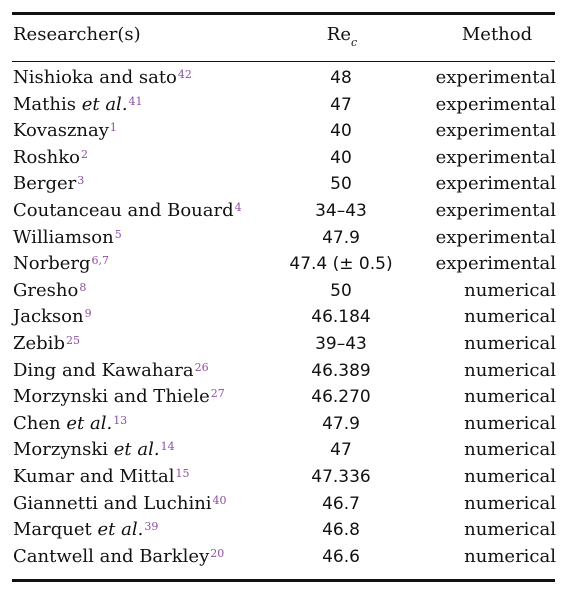 Image resolution: width=580 pixels, height=593 pixels. I want to click on researcher-cell: Morzynski et al.14, so click(94, 450).